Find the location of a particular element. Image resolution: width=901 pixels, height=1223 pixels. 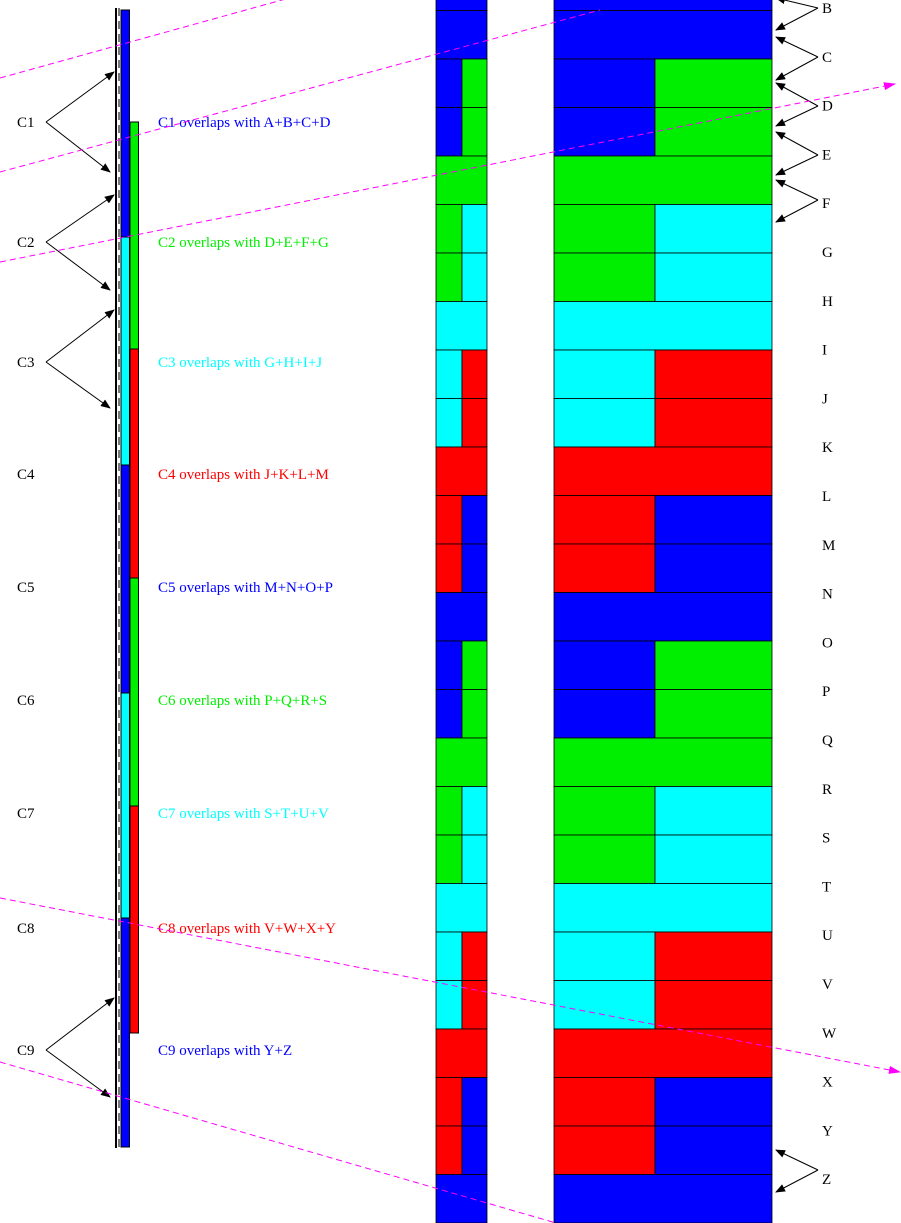

overlap-text: C6 overlaps with P+Q+R+S is located at coordinates (242, 701).